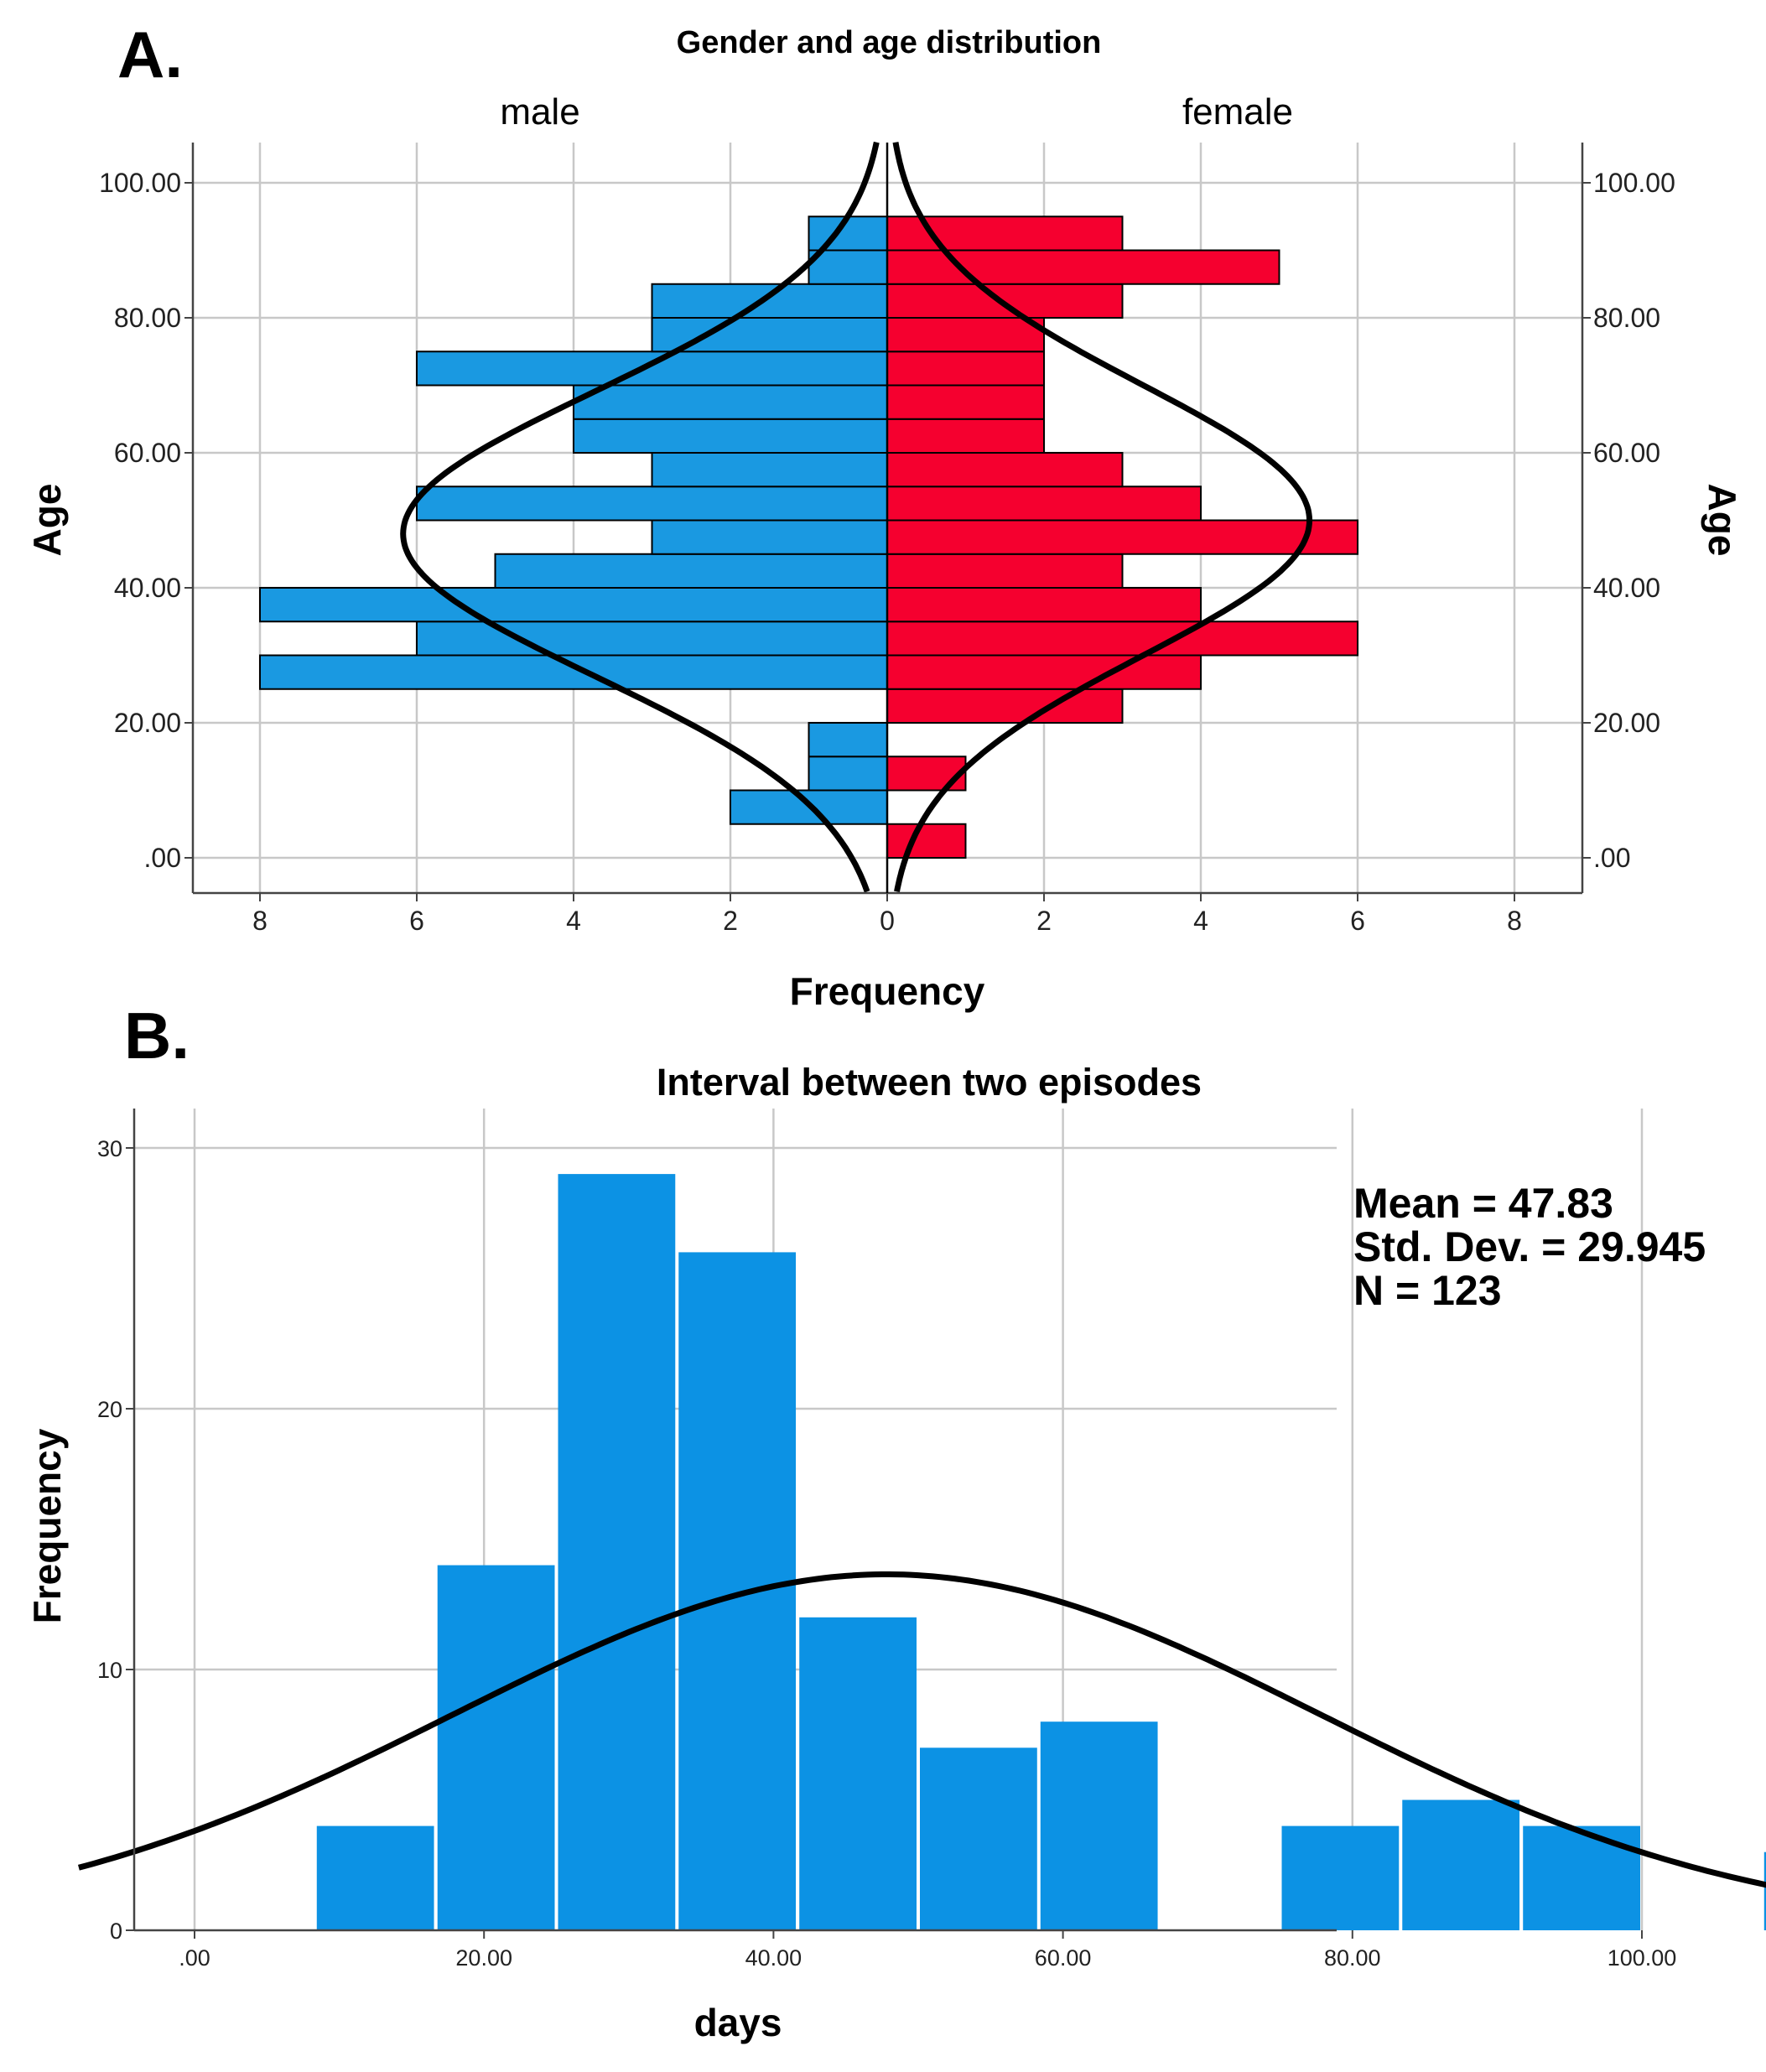 Image resolution: width=1766 pixels, height=2072 pixels. I want to click on chart-a-y-tick-label-right: 20.00, so click(1627, 723).